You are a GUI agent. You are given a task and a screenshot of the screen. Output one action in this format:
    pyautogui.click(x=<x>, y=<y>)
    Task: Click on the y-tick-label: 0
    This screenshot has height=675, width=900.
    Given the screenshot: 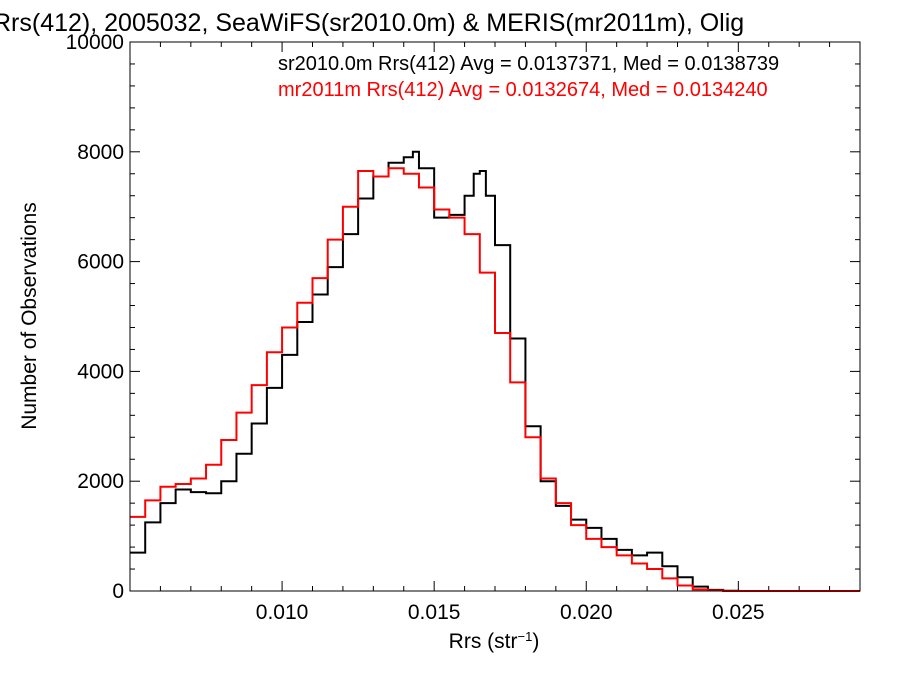 What is the action you would take?
    pyautogui.click(x=118, y=591)
    